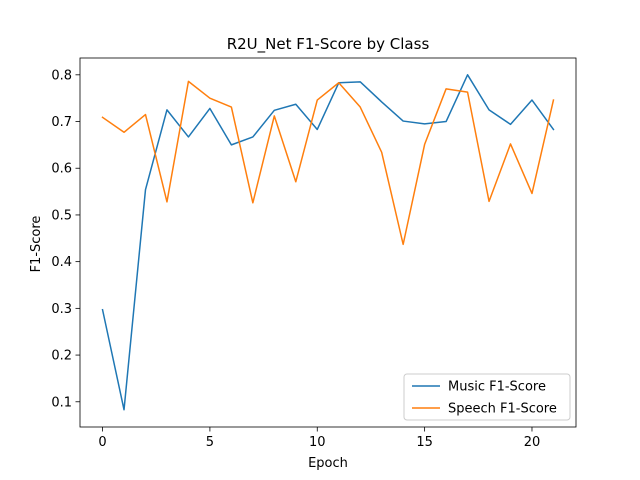 This screenshot has height=480, width=640. Describe the element at coordinates (61, 356) in the screenshot. I see `y-tick-label: 0.2` at that location.